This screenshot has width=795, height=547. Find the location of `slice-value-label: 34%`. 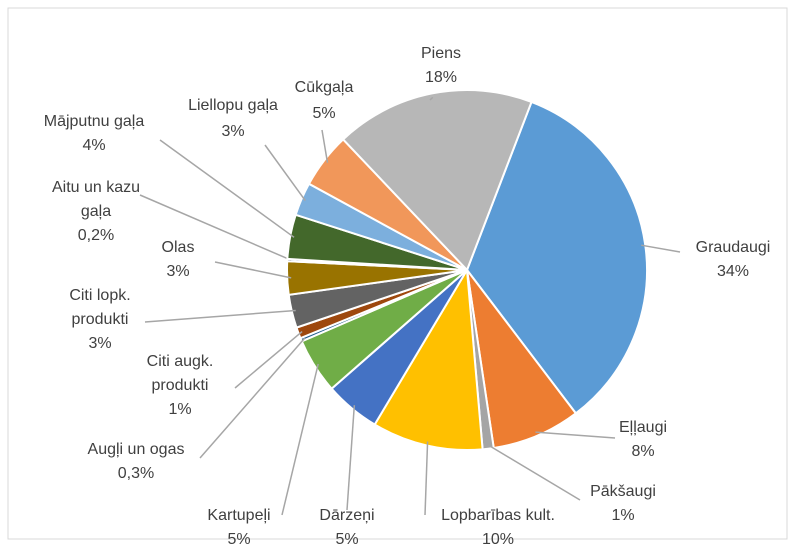

slice-value-label: 34% is located at coordinates (733, 271).